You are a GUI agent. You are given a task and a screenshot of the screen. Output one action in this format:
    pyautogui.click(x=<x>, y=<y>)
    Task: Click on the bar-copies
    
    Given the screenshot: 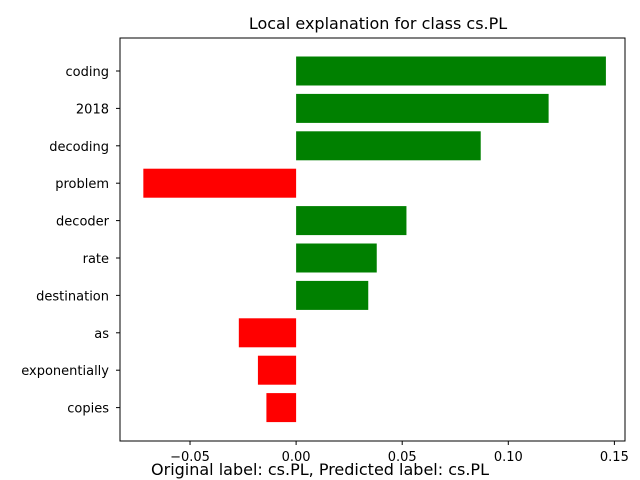 What is the action you would take?
    pyautogui.click(x=281, y=408)
    